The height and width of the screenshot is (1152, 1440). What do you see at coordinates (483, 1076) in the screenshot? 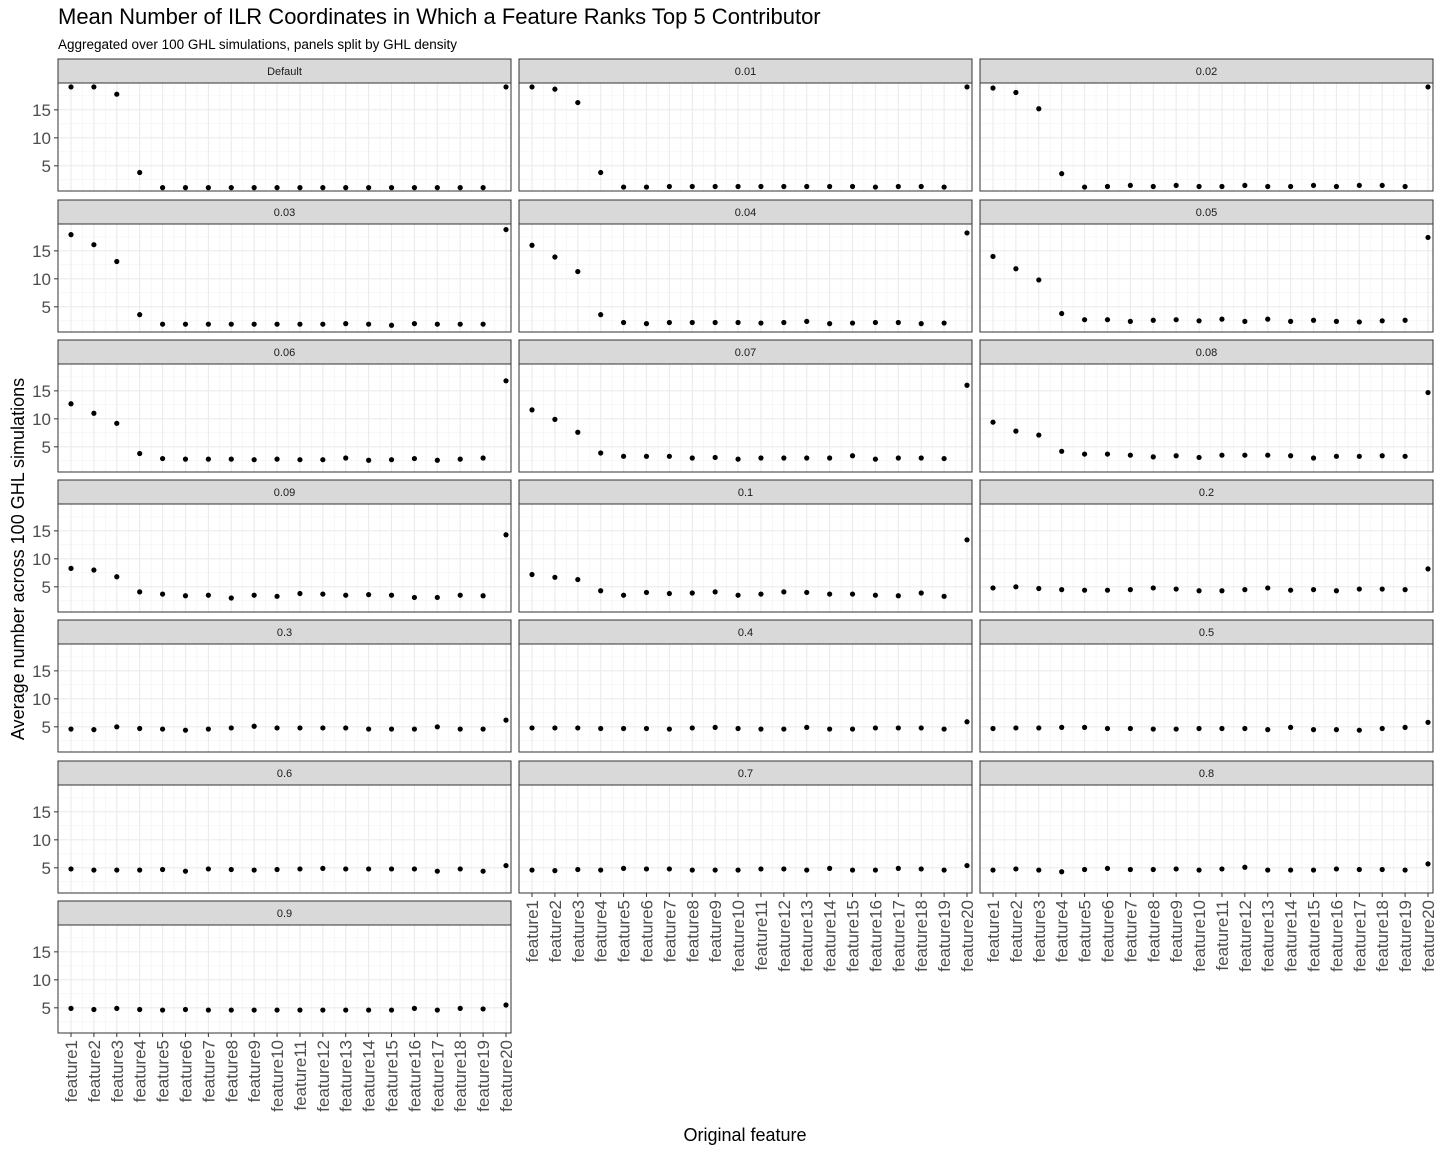
I see `x-tick-label: feature19` at bounding box center [483, 1076].